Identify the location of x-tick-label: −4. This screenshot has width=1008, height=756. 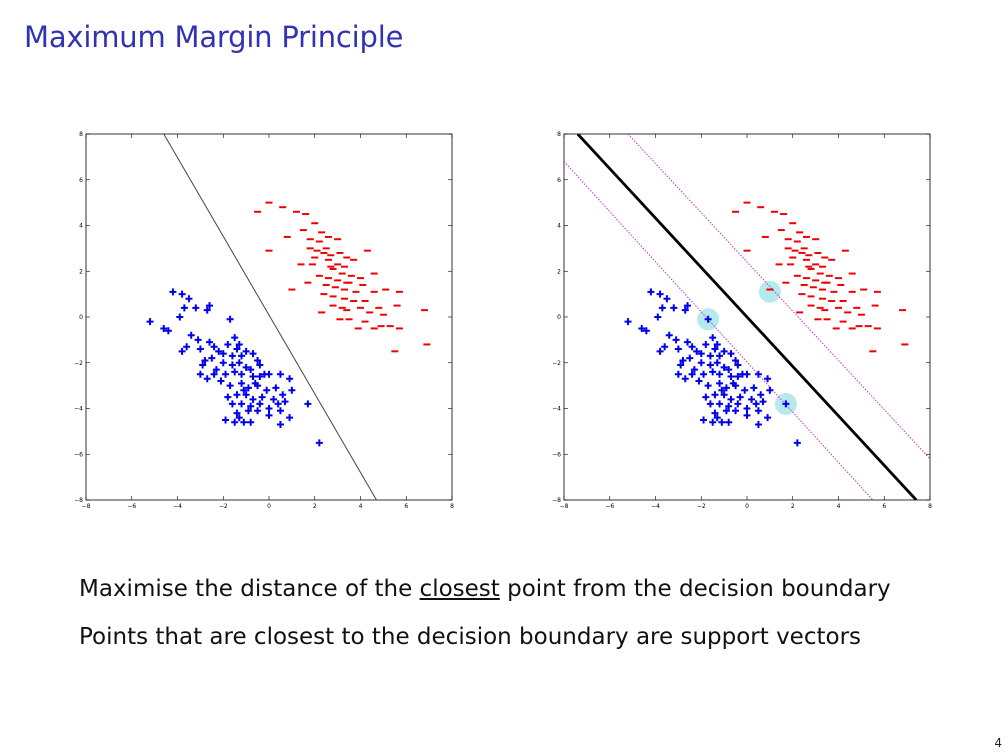
(655, 506).